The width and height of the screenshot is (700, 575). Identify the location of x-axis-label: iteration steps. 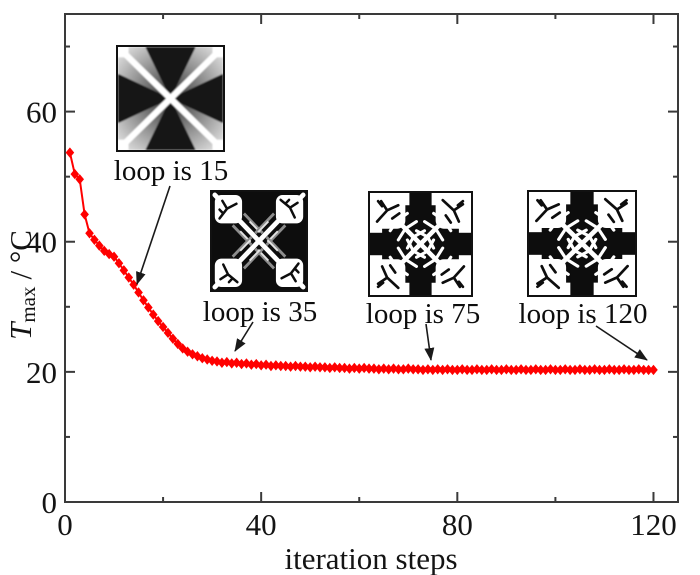
(371, 558).